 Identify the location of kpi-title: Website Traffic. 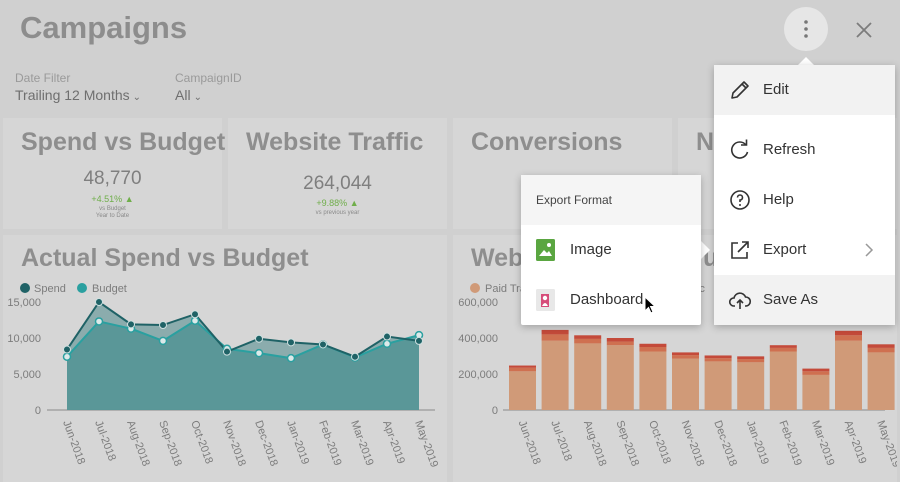
(335, 142).